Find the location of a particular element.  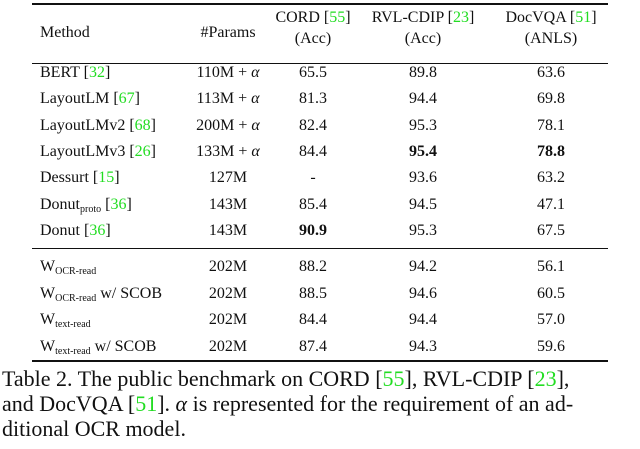

params-cell: 200M + α is located at coordinates (228, 125).